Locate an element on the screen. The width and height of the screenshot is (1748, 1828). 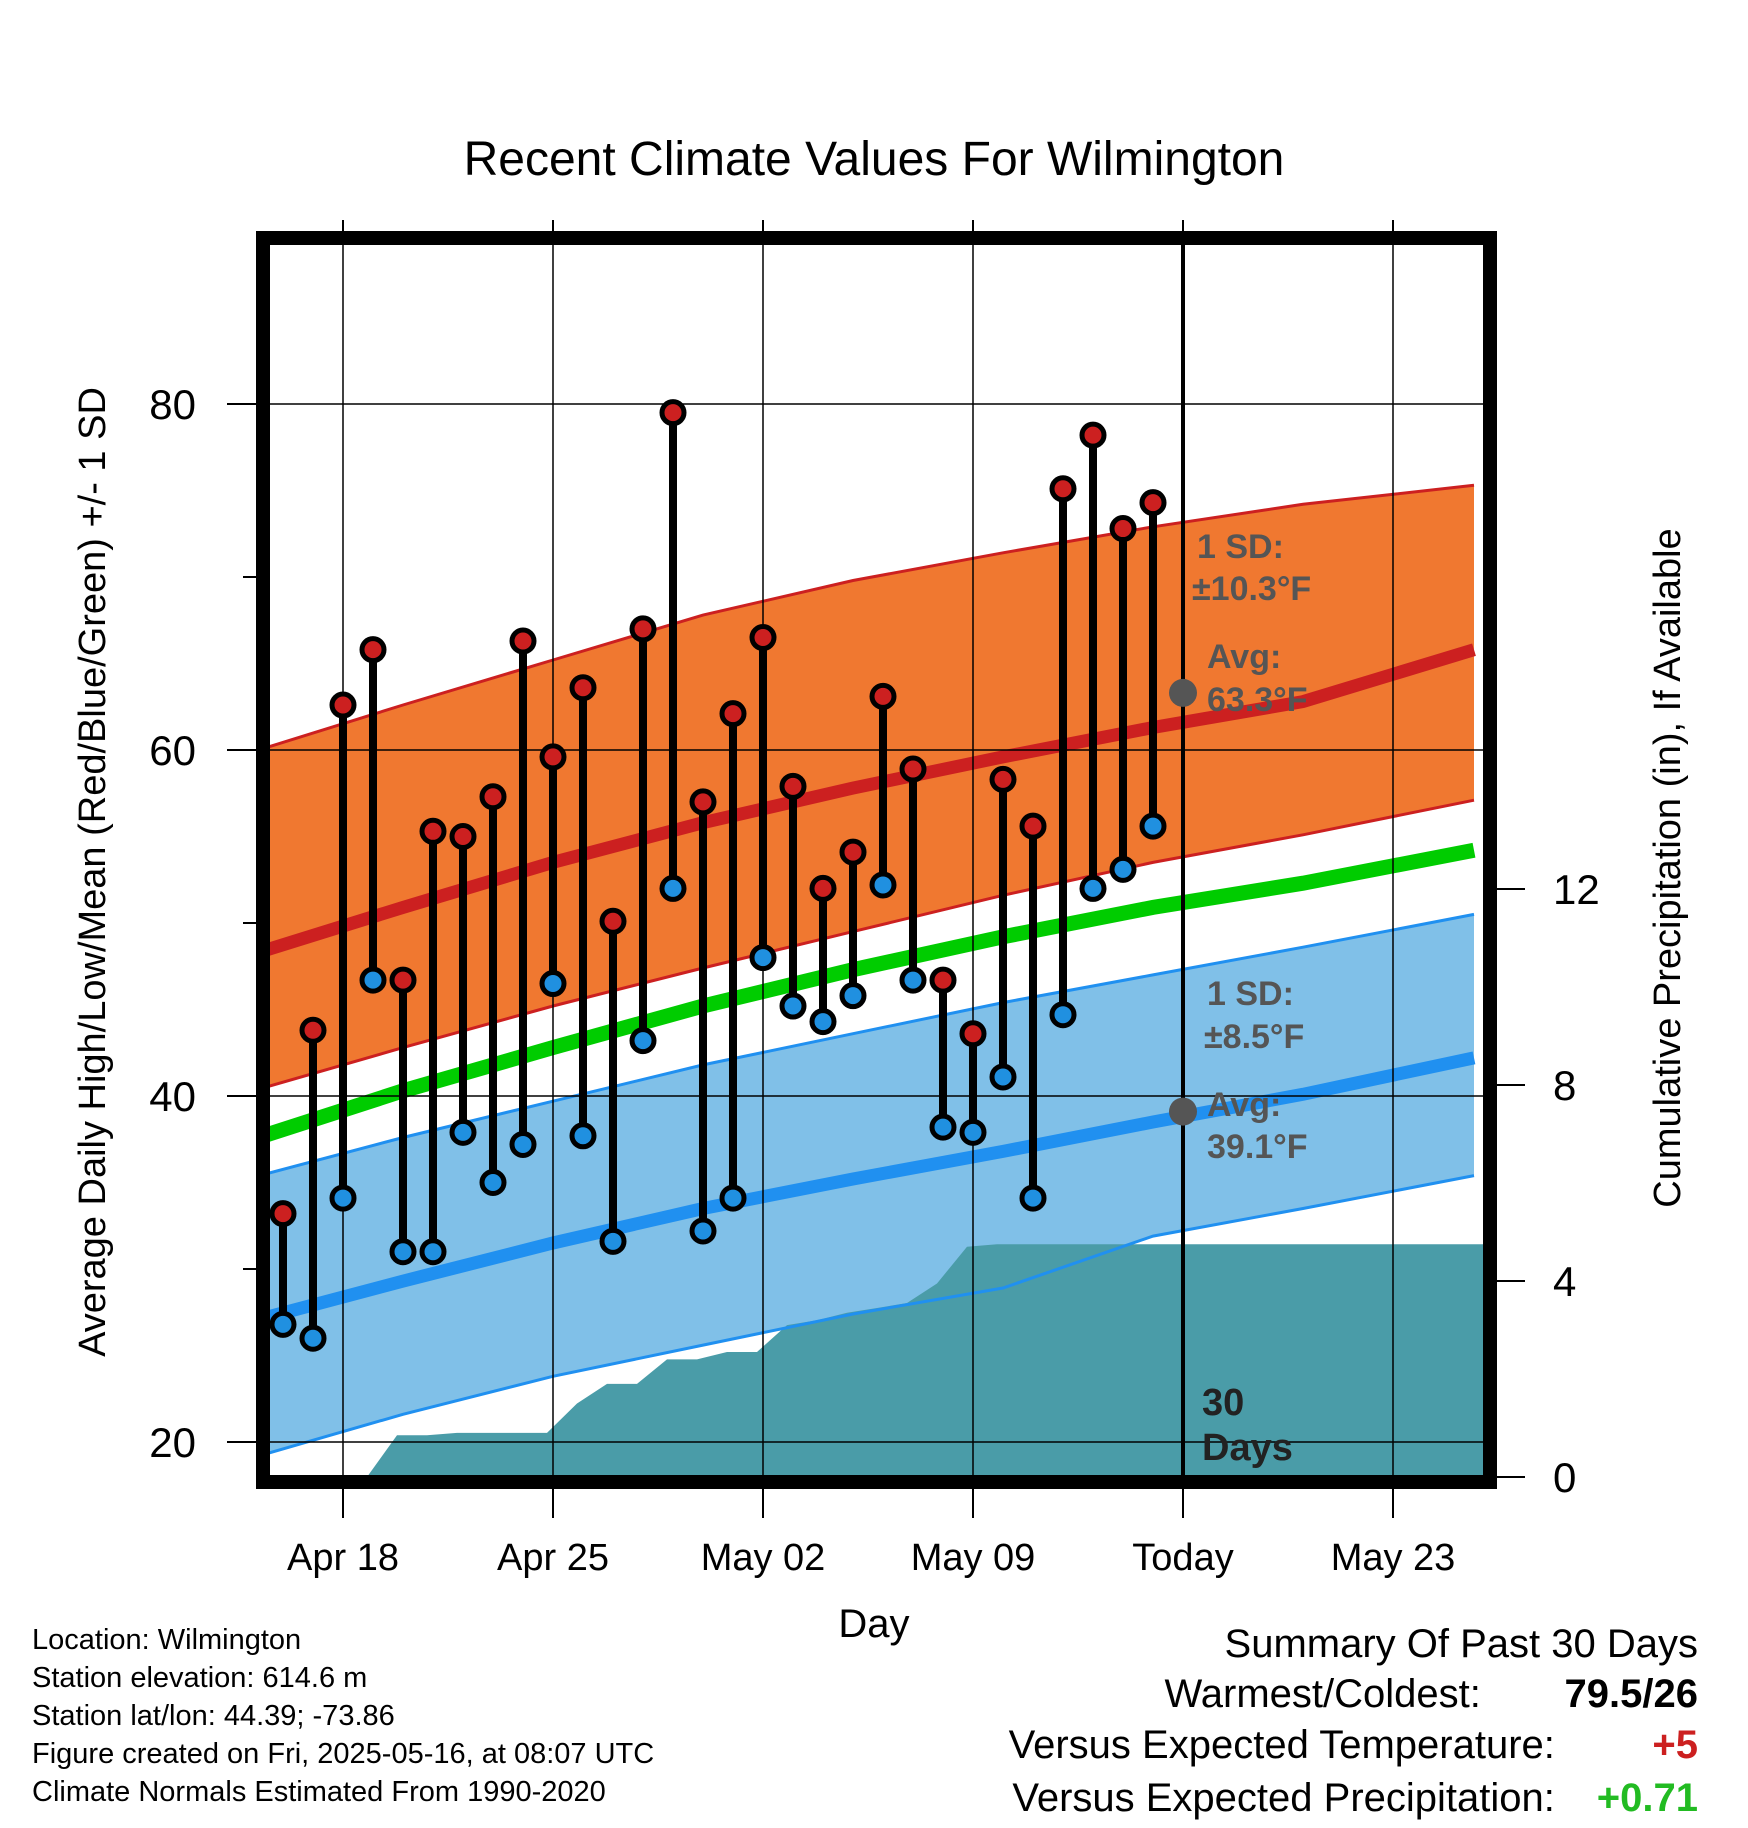
summary-title-text: Summary Of Past 30 Days is located at coordinates (1461, 1644).